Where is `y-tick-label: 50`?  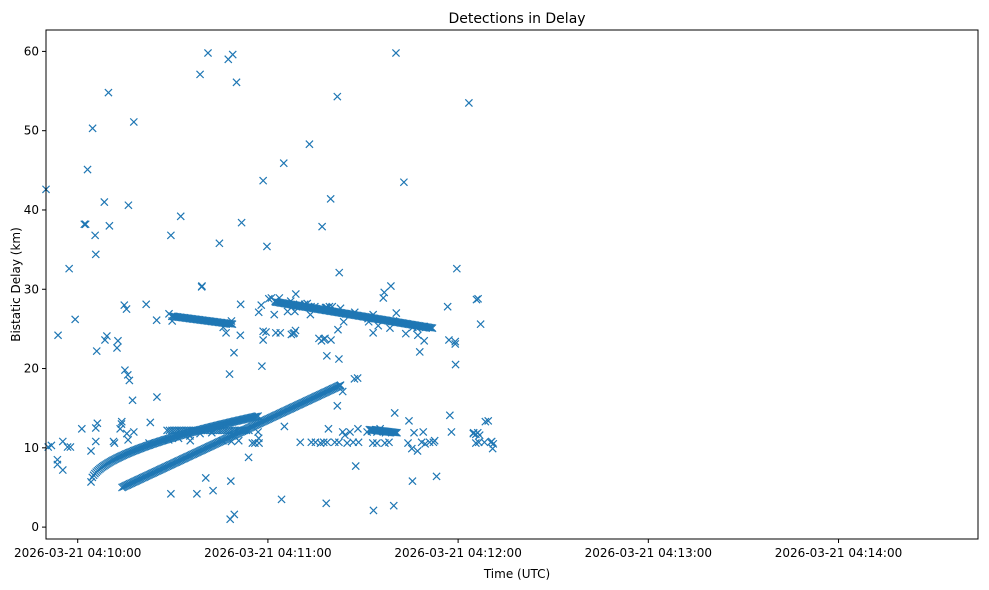
y-tick-label: 50 is located at coordinates (31, 131).